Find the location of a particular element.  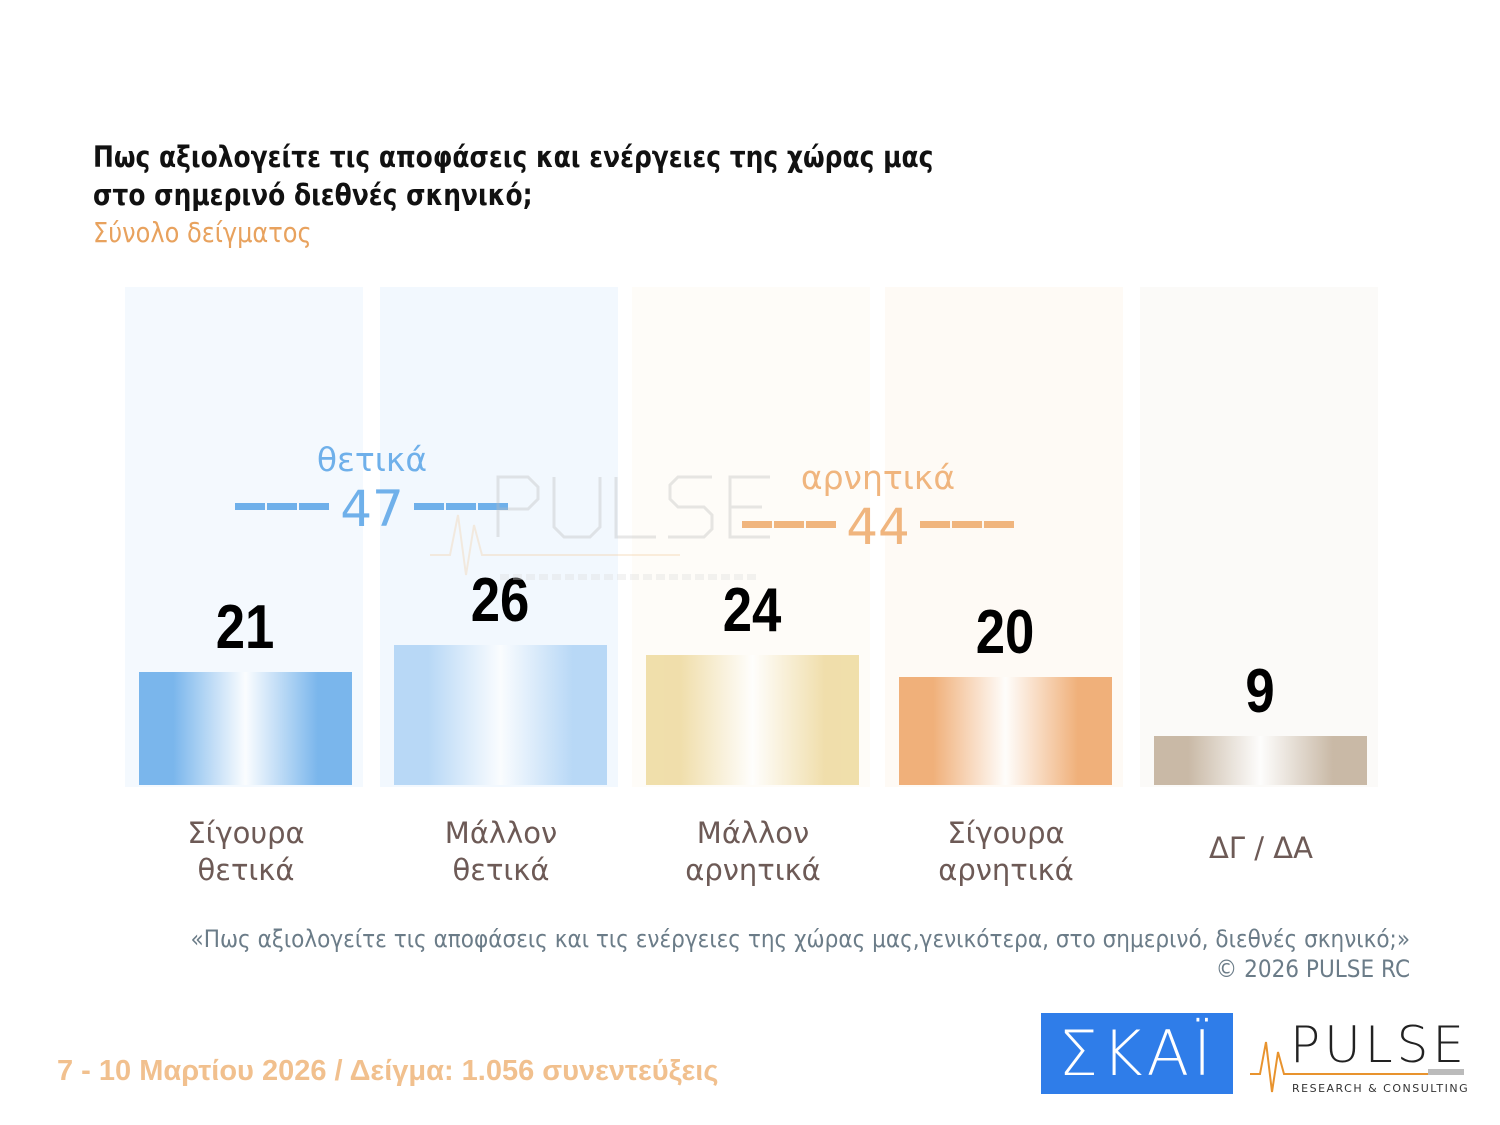

pulse-logo: PULSE RESEARCH & CONSULTING is located at coordinates (1359, 1055).